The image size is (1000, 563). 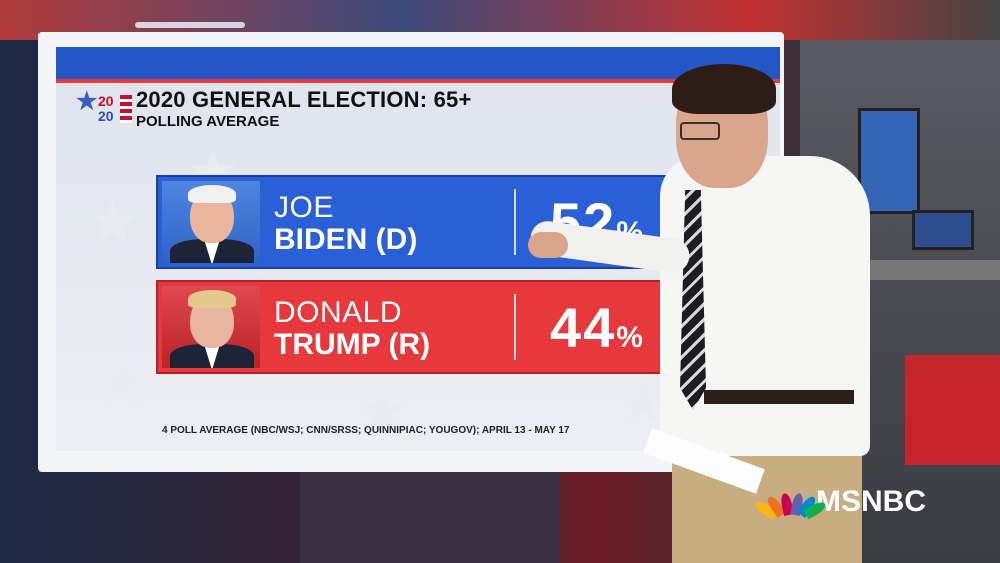 I want to click on election-2020-logo: ★ 20 20, so click(x=104, y=106).